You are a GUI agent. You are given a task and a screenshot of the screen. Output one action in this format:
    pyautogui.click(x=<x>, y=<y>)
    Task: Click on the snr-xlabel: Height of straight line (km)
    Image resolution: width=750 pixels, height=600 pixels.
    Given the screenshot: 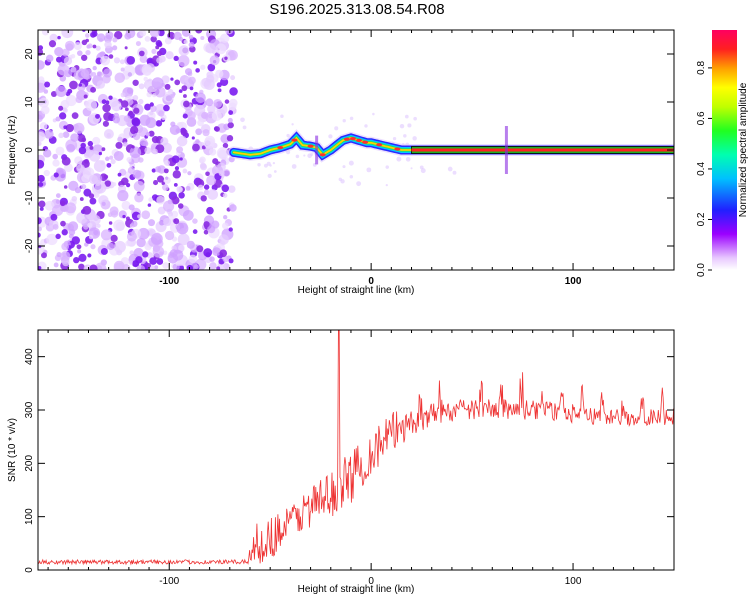 What is the action you would take?
    pyautogui.click(x=356, y=589)
    